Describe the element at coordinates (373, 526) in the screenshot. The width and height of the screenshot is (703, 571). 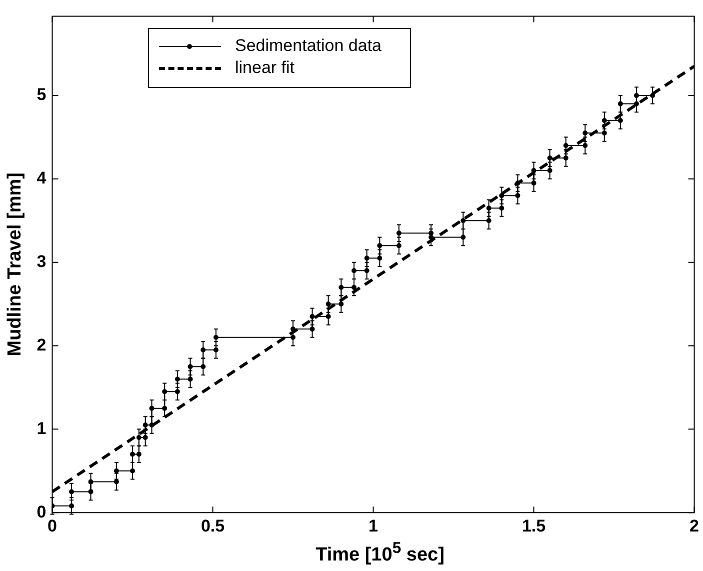
I see `x-tick-label: 1` at that location.